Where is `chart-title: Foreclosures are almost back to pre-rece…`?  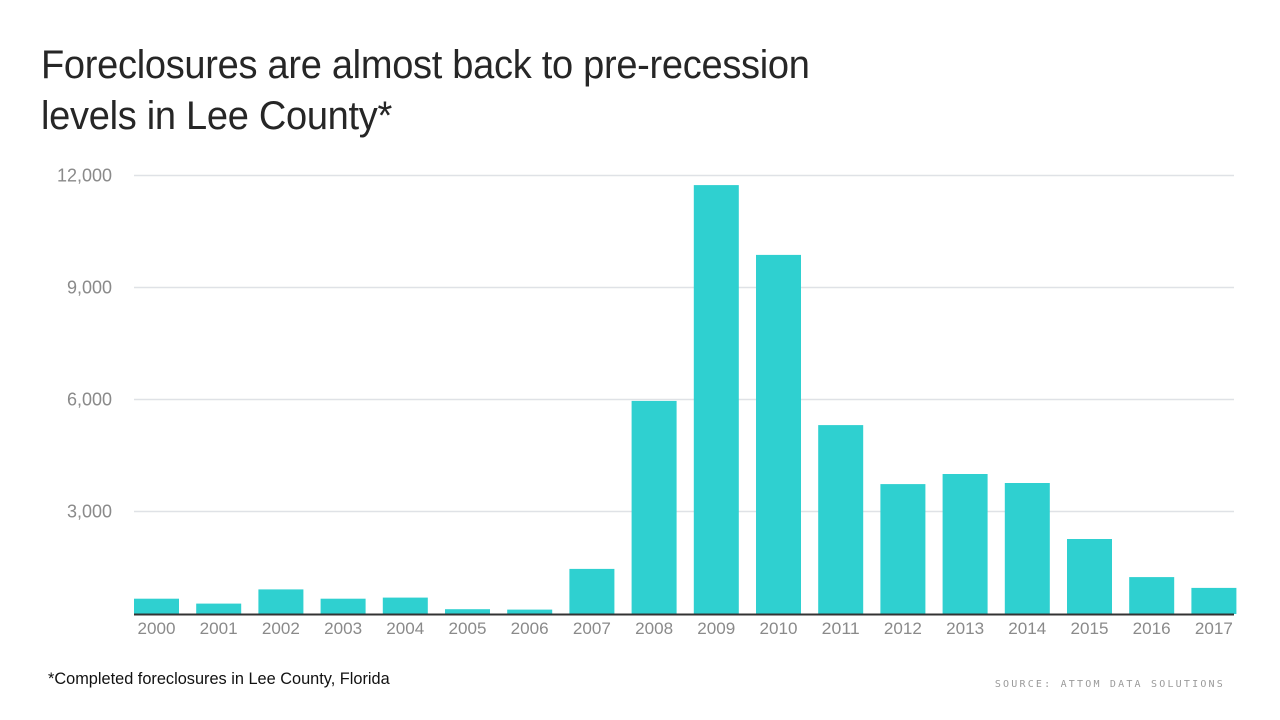
chart-title: Foreclosures are almost back to pre-rece… is located at coordinates (516, 91).